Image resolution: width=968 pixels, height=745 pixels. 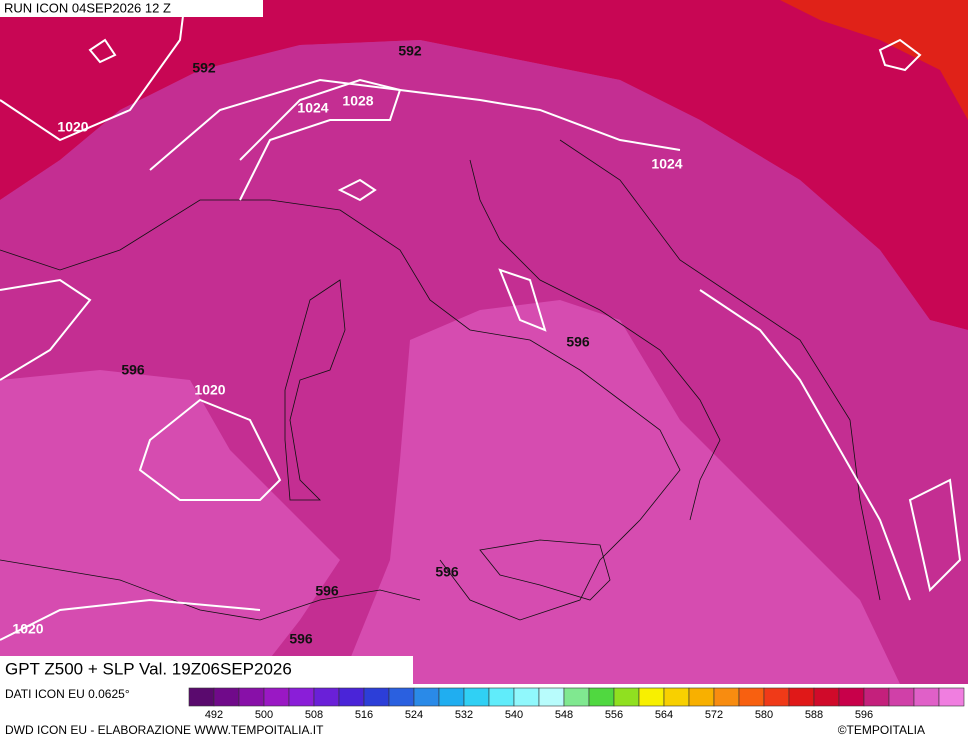 What do you see at coordinates (564, 715) in the screenshot?
I see `legend-label: 548` at bounding box center [564, 715].